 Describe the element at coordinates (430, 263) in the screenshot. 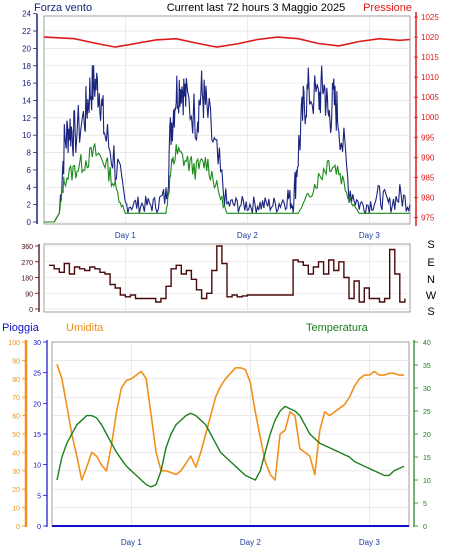

I see `compass-label: E` at that location.